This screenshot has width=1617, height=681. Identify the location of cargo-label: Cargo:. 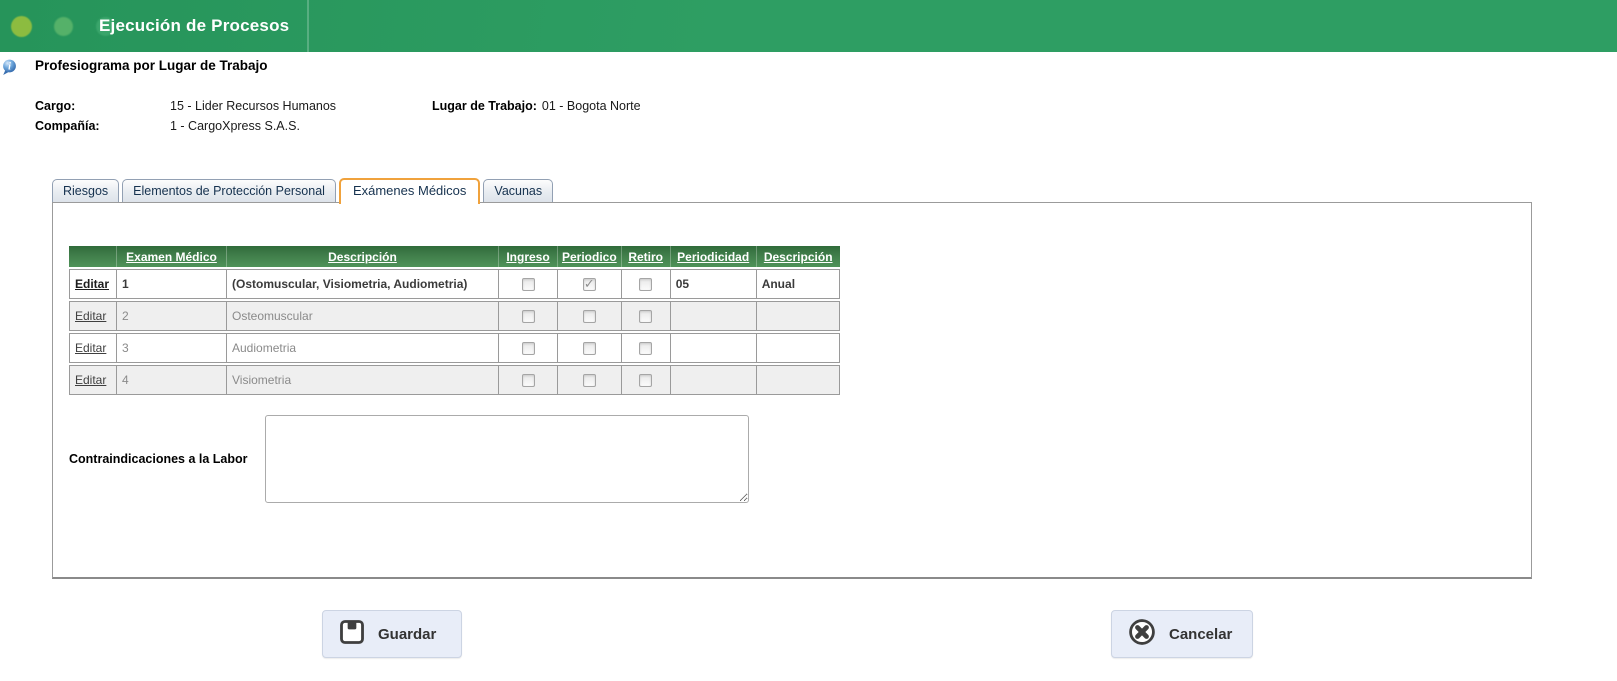
(55, 106).